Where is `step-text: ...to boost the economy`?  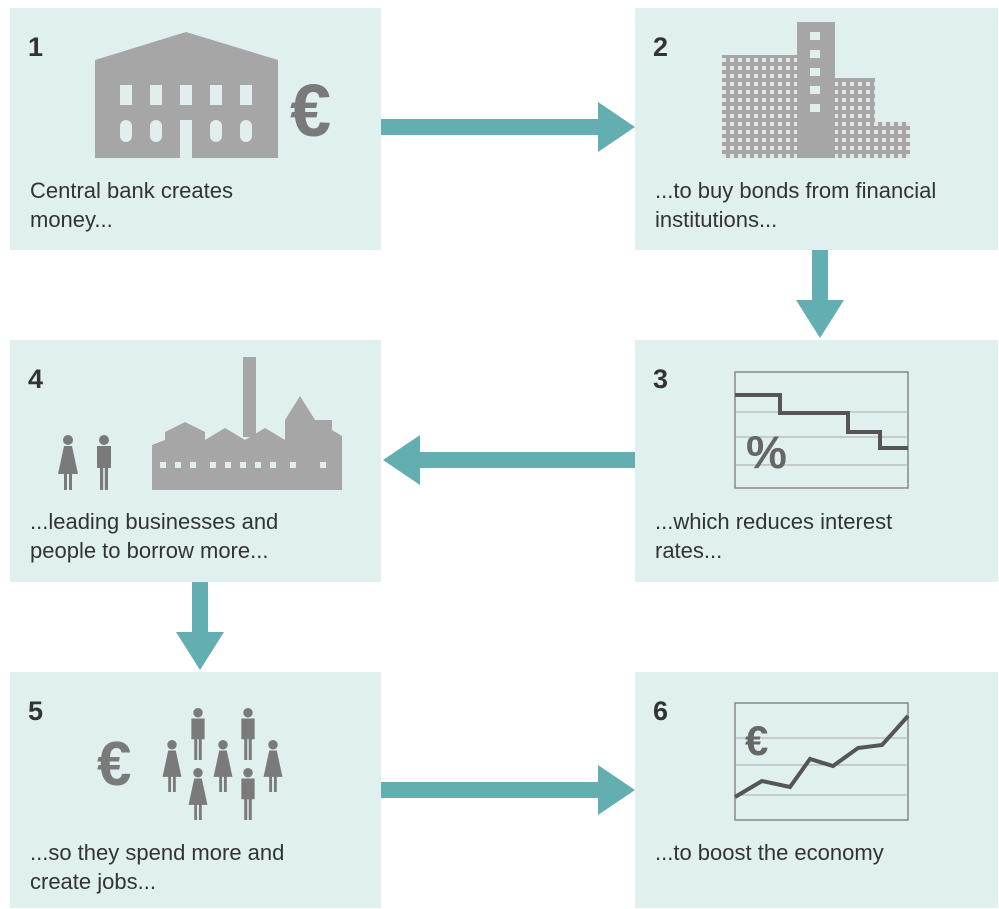 step-text: ...to boost the economy is located at coordinates (769, 852).